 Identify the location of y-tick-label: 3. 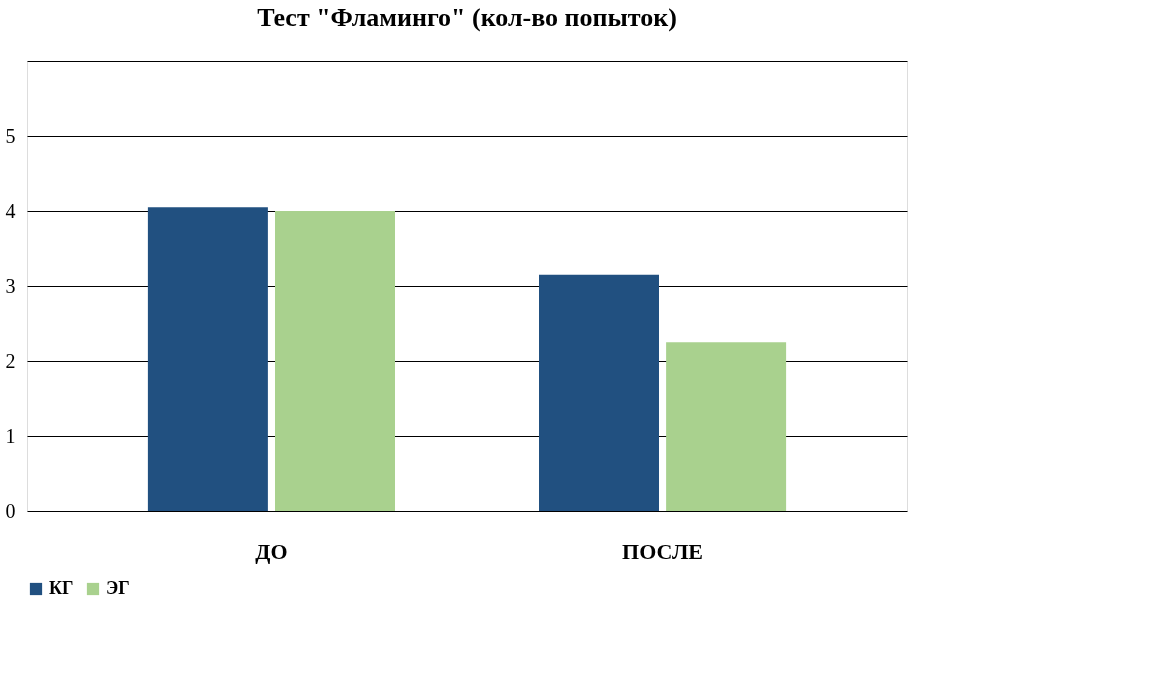
(10, 285).